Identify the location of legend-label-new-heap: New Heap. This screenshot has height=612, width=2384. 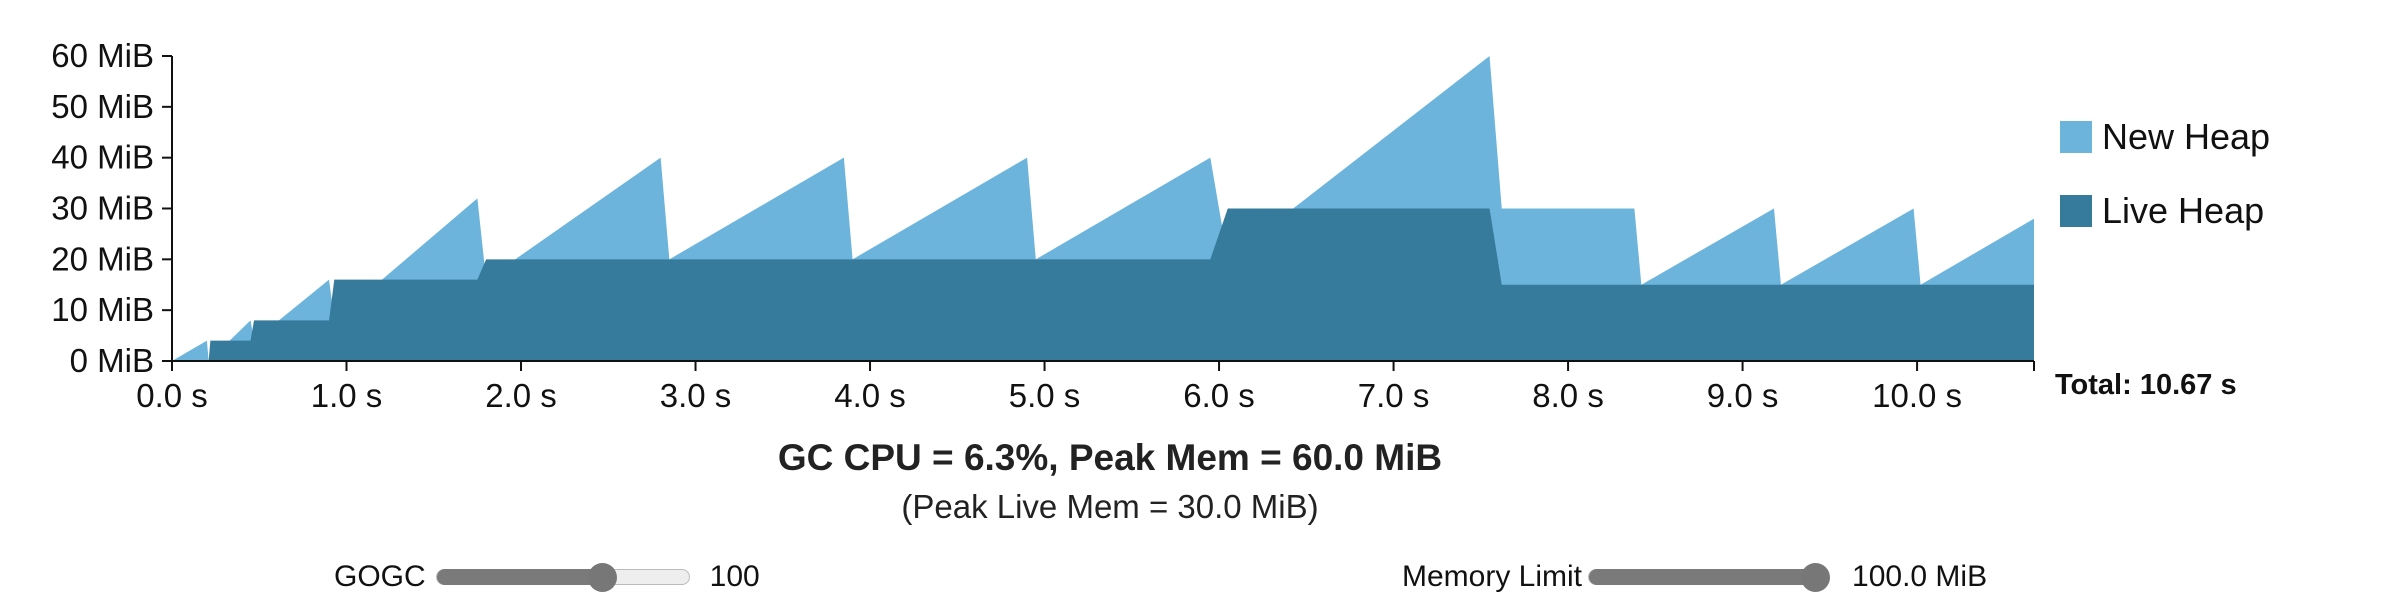
(2186, 136).